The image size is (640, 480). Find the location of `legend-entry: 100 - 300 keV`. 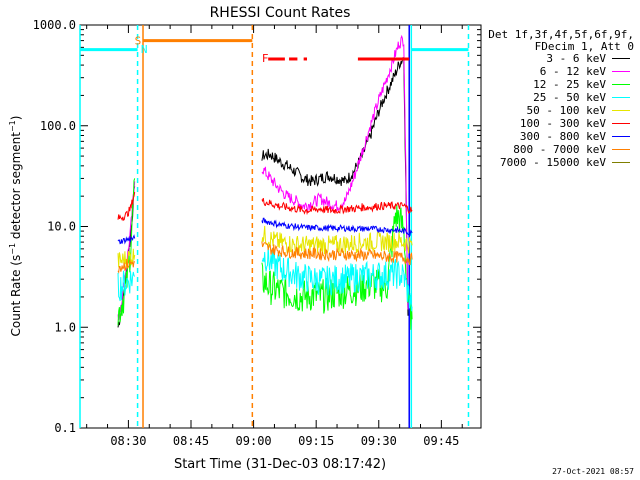

legend-entry: 100 - 300 keV is located at coordinates (550, 123).